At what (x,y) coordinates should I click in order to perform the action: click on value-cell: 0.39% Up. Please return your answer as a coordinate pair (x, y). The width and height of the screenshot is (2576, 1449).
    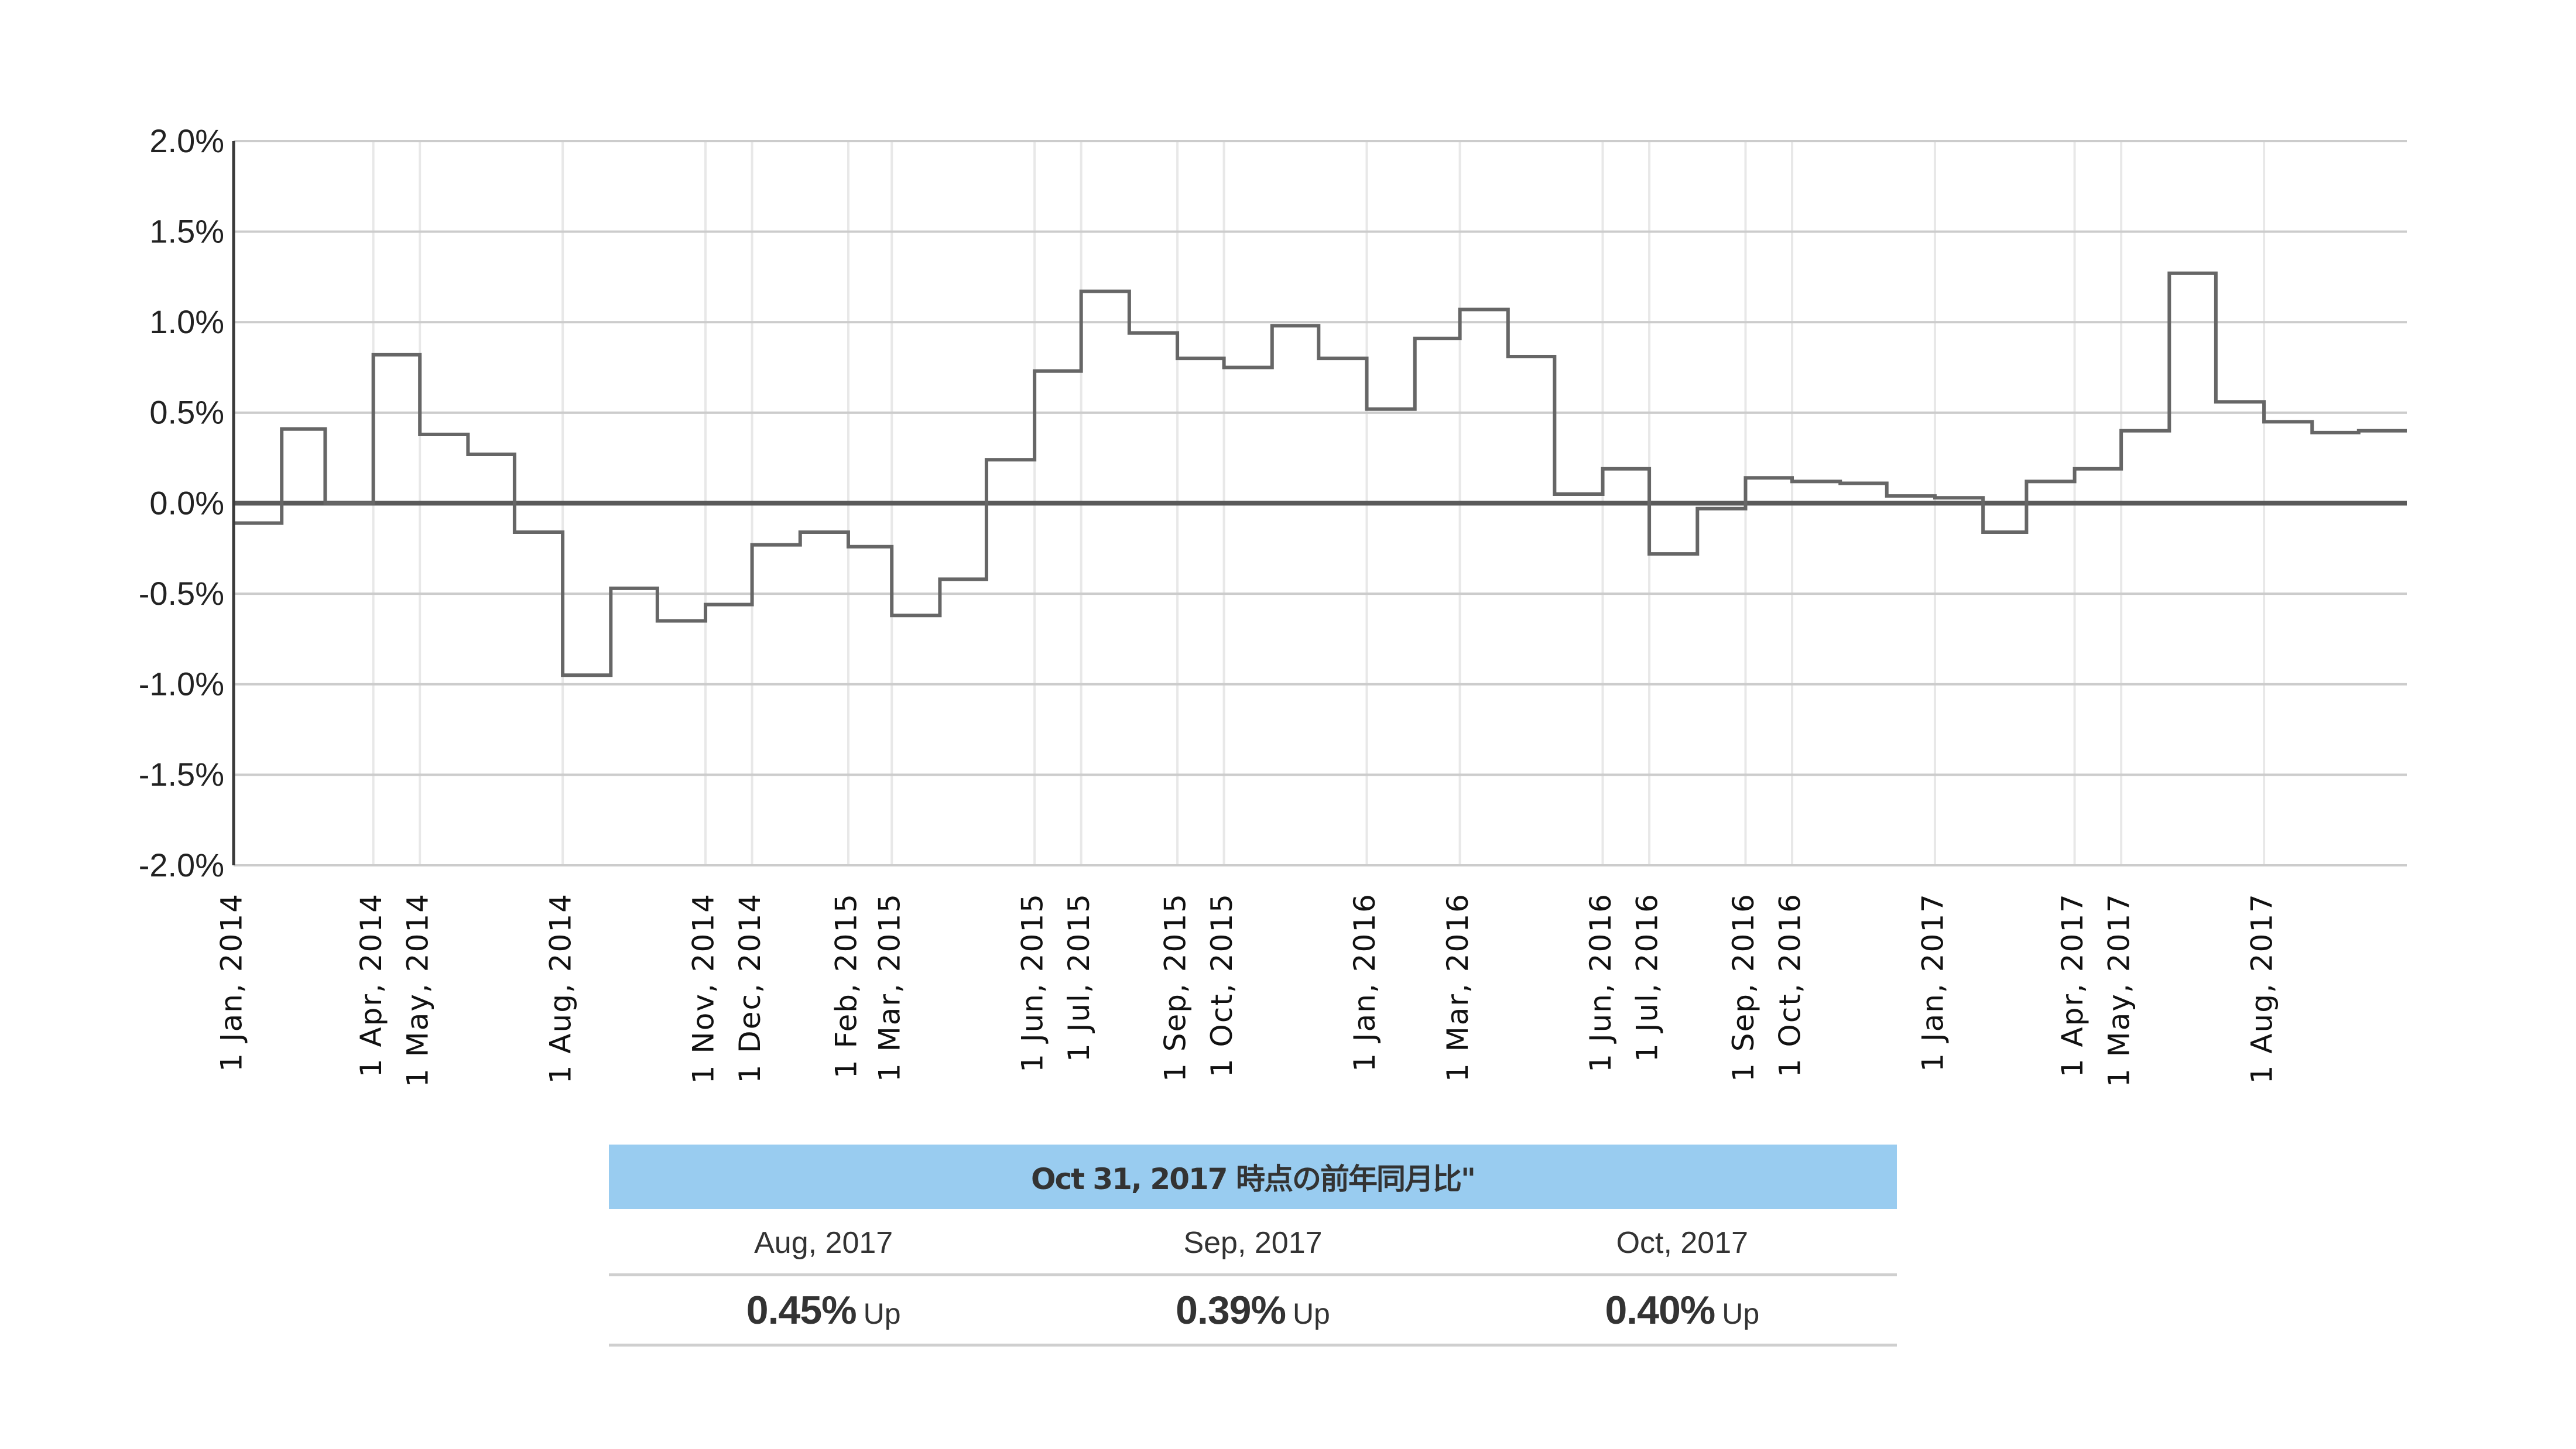
    Looking at the image, I should click on (1252, 1310).